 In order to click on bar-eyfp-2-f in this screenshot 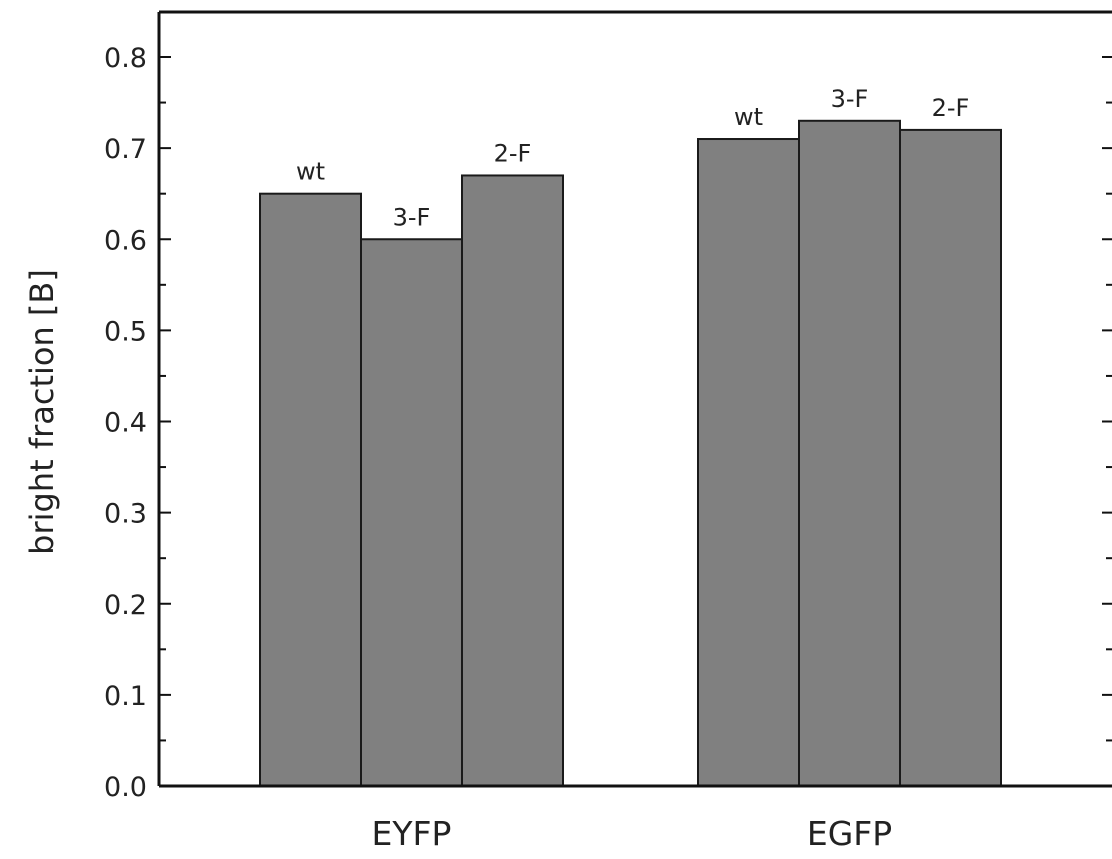, I will do `click(512, 480)`.